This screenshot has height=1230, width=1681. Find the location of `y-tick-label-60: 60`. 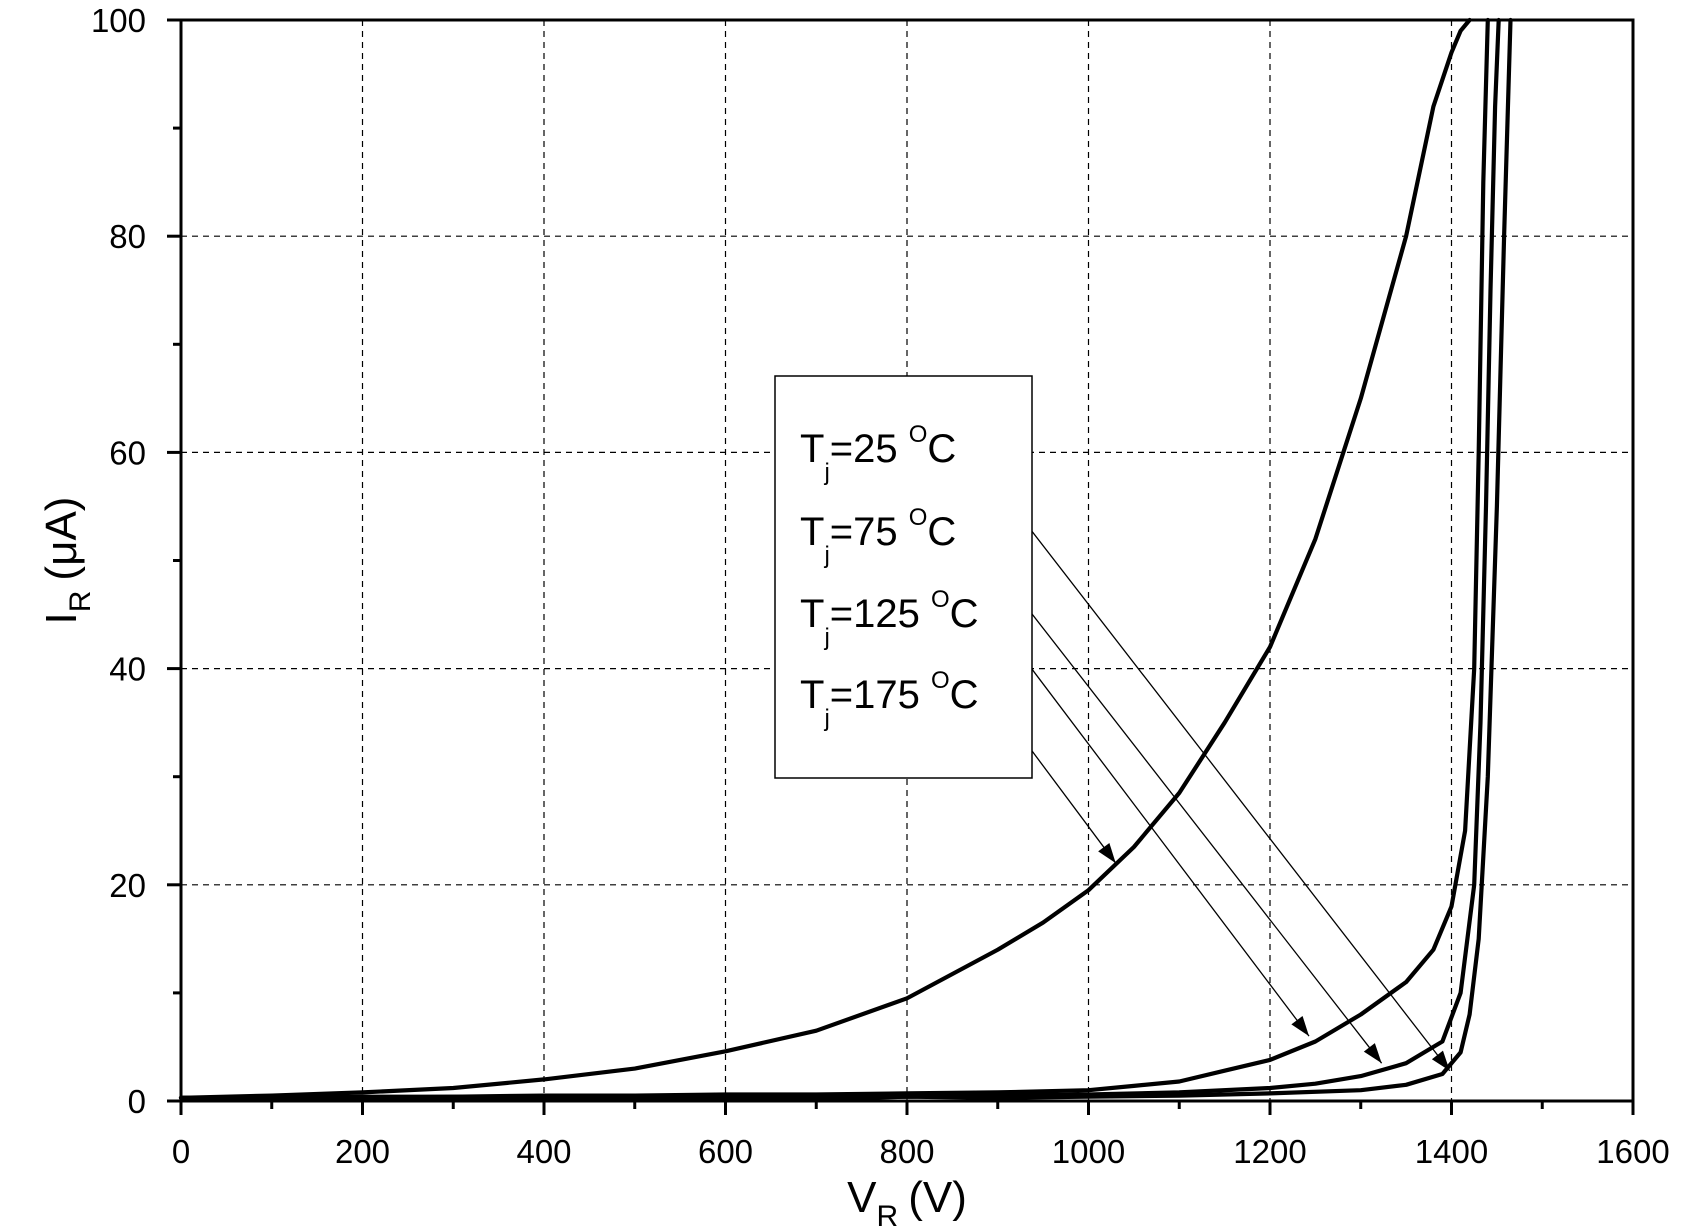

y-tick-label-60: 60 is located at coordinates (127, 452).